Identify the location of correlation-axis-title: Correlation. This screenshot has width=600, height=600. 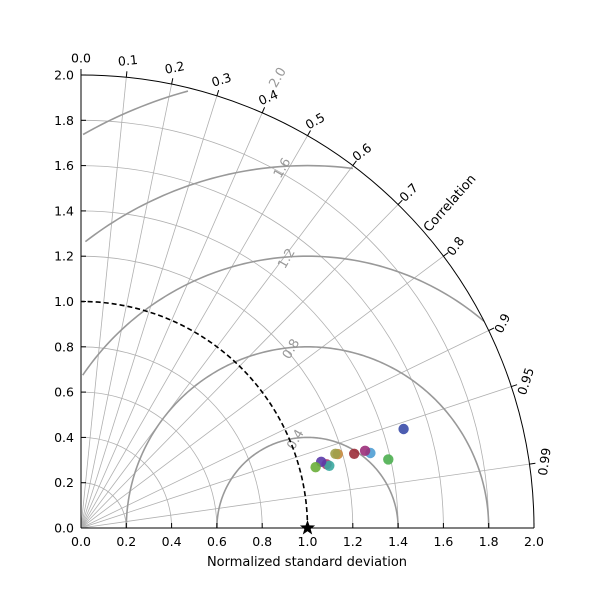
(450, 204).